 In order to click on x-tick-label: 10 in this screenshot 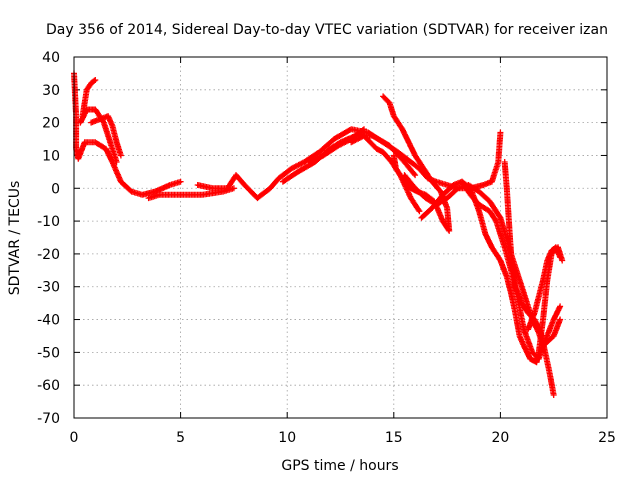, I will do `click(287, 438)`.